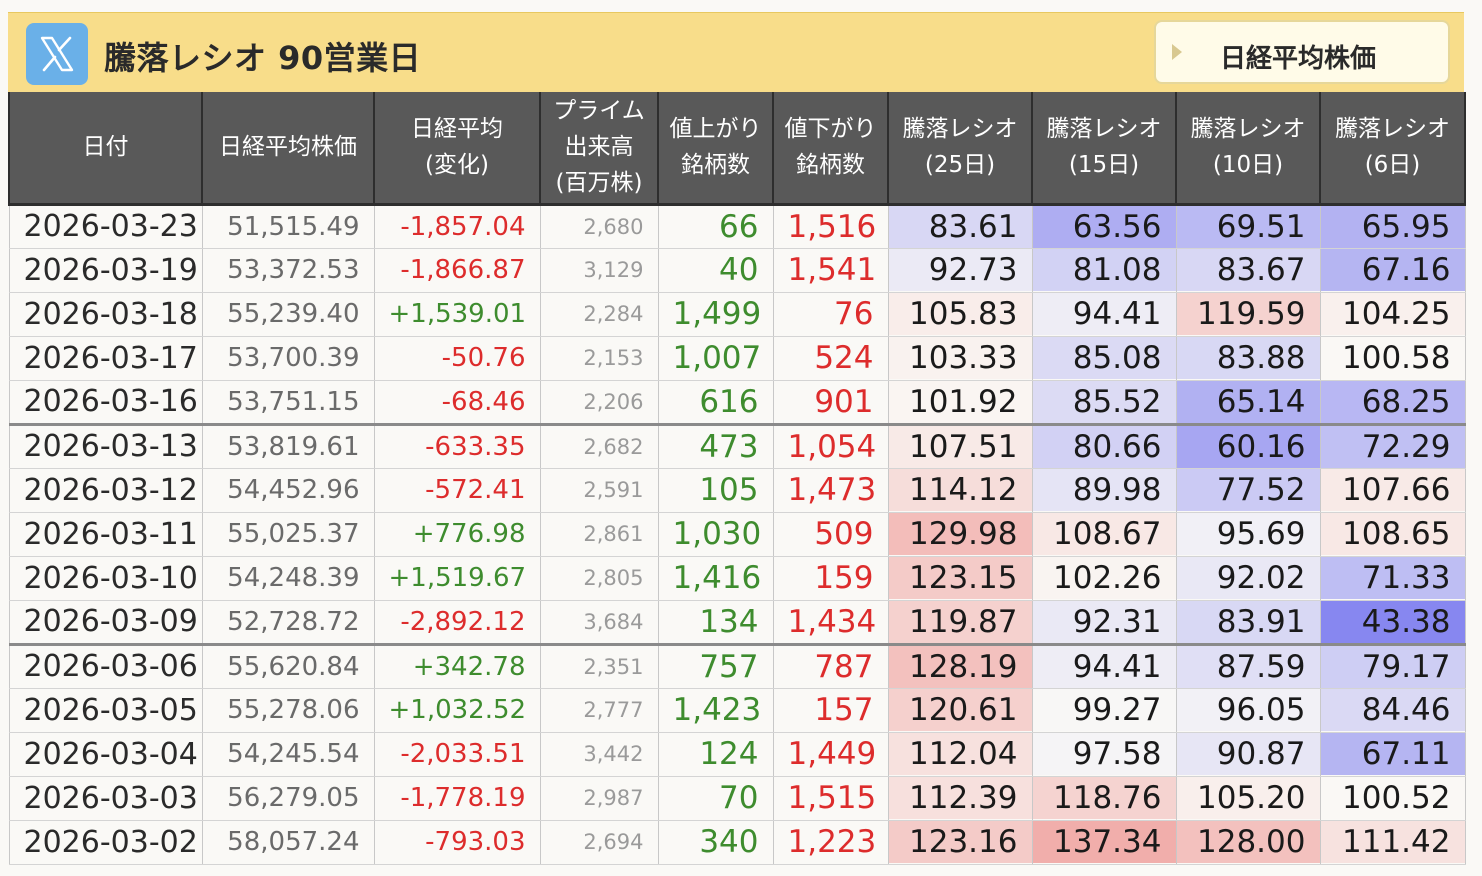 The width and height of the screenshot is (1482, 876). Describe the element at coordinates (830, 270) in the screenshot. I see `decliners-cell: 1,541` at that location.